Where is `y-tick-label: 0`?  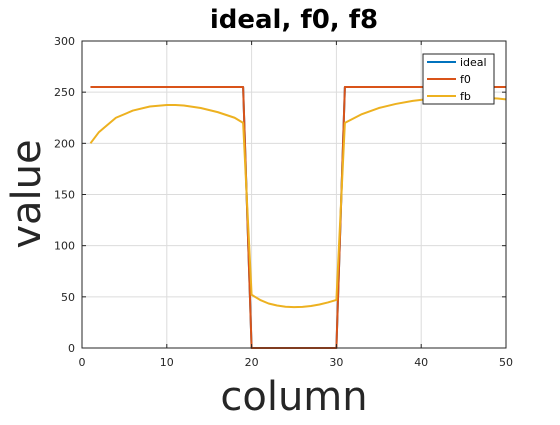 y-tick-label: 0 is located at coordinates (71, 348).